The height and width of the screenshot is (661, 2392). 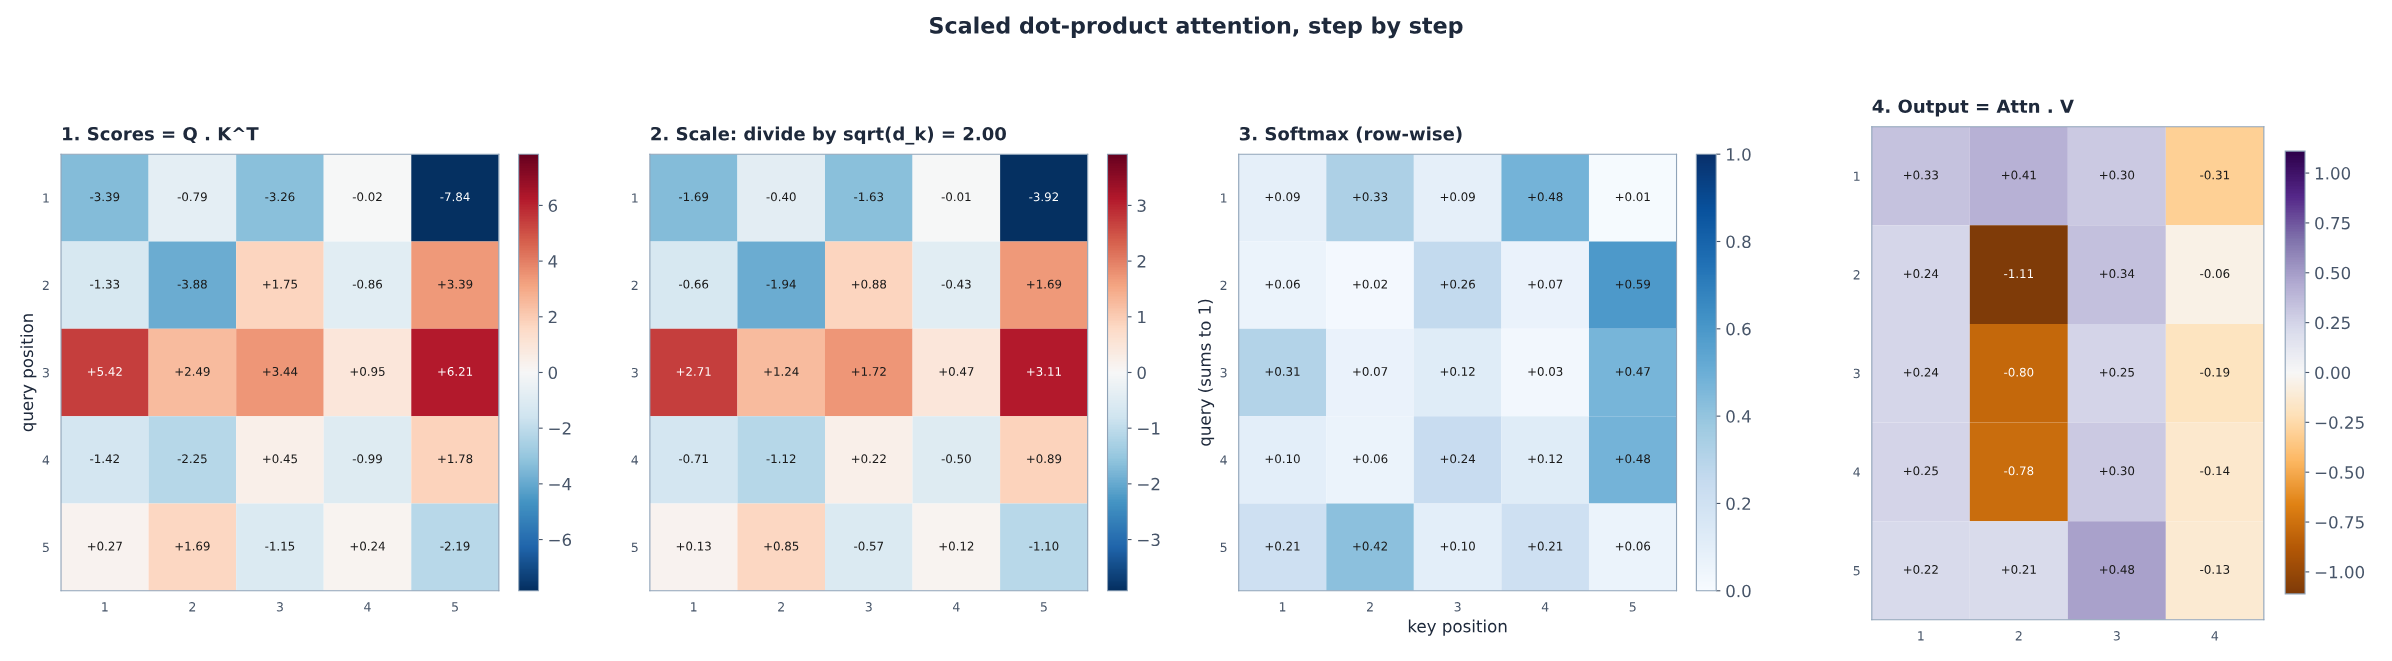 What do you see at coordinates (1973, 108) in the screenshot?
I see `chart-title: 4. Output = Attn . V` at bounding box center [1973, 108].